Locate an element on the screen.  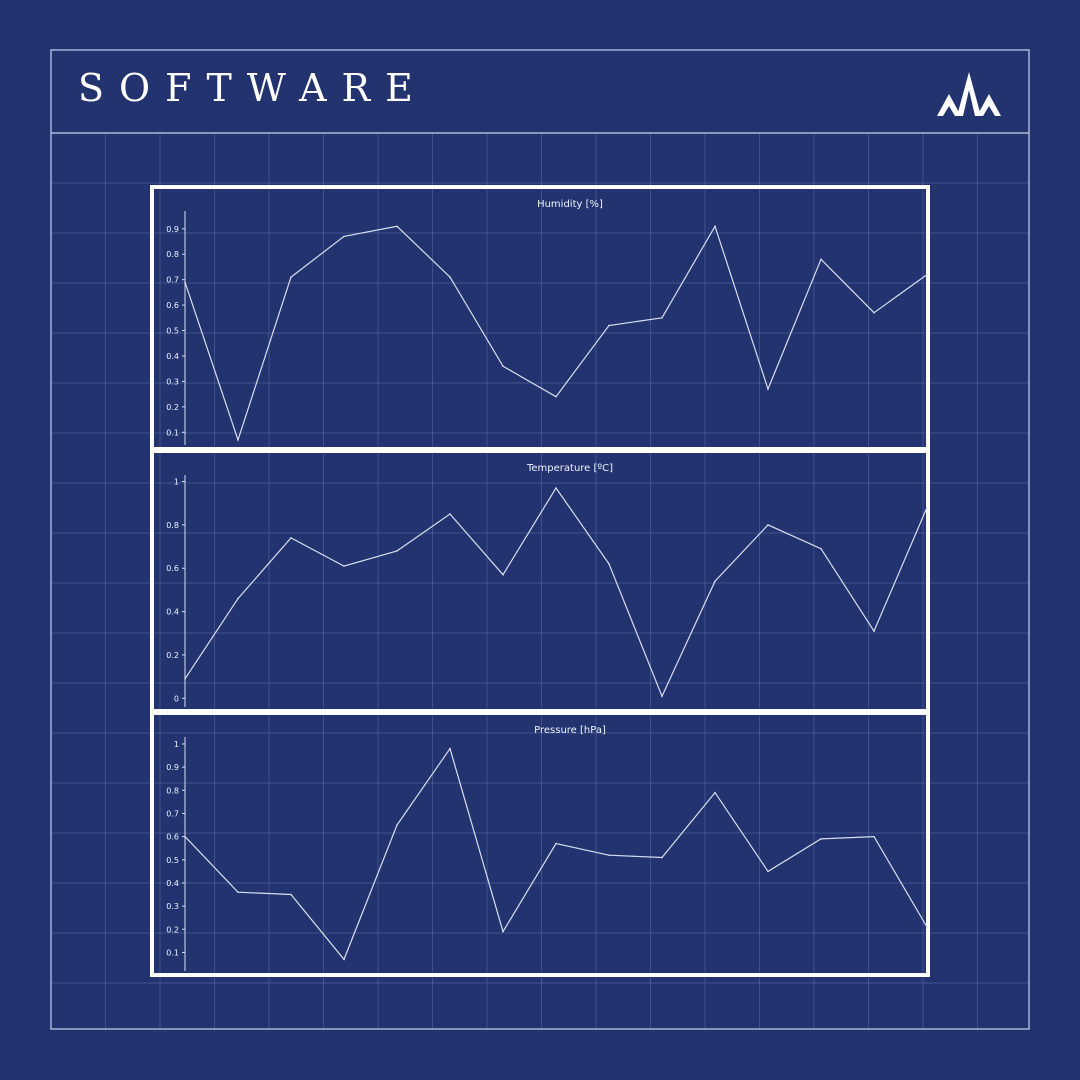
humidity-chart-title: Humidity [%] is located at coordinates (570, 204).